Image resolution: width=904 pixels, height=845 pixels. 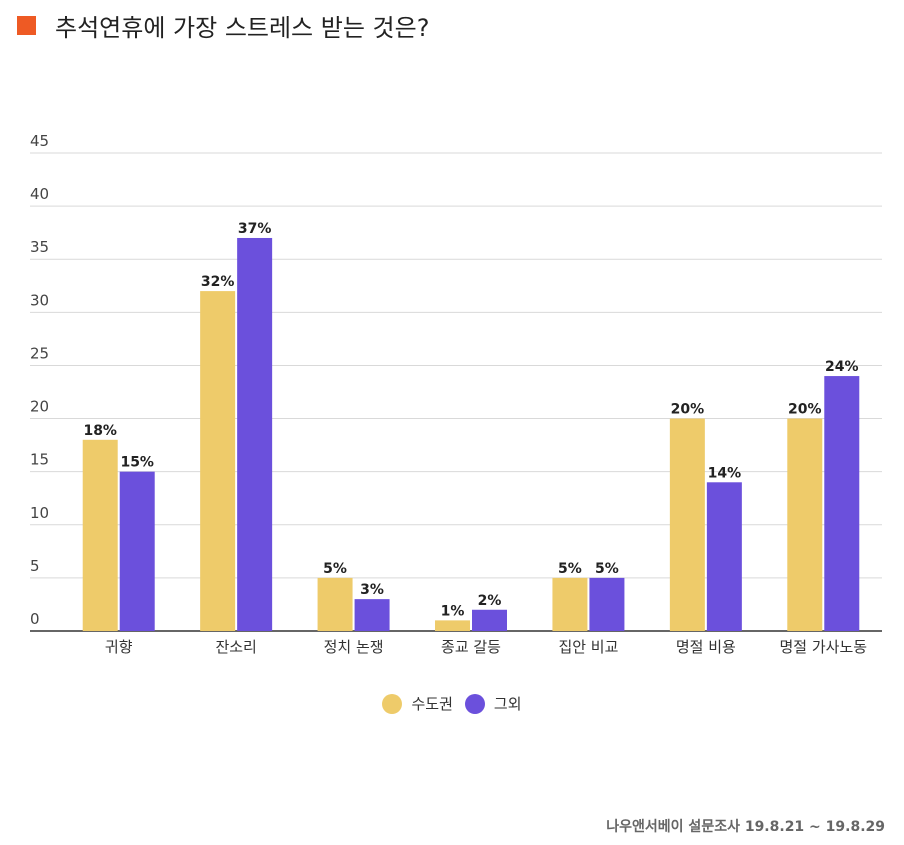 What do you see at coordinates (39, 513) in the screenshot?
I see `y-tick-label: 10` at bounding box center [39, 513].